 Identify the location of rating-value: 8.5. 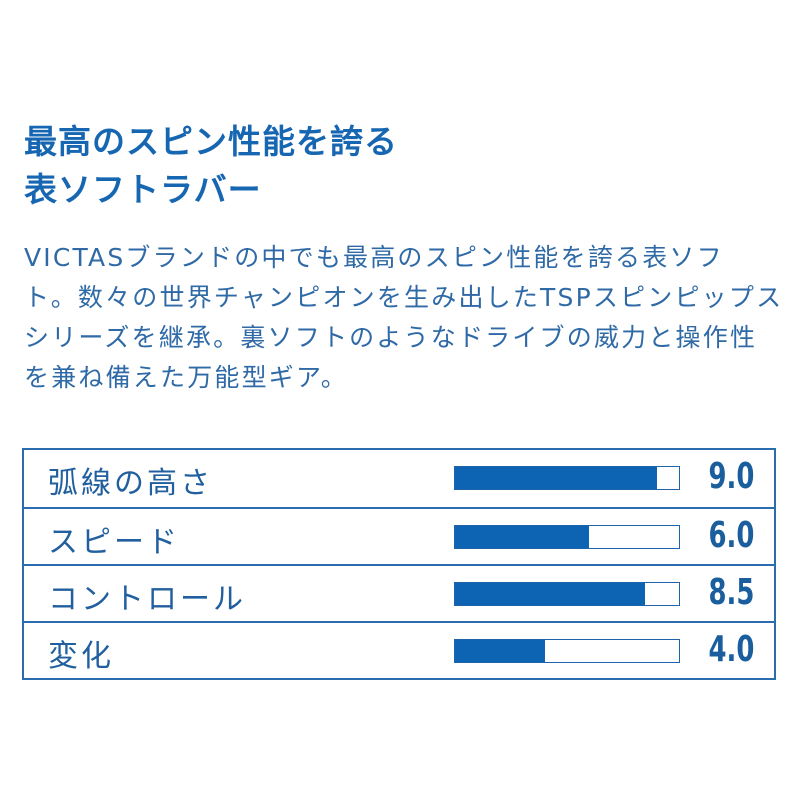
(731, 592).